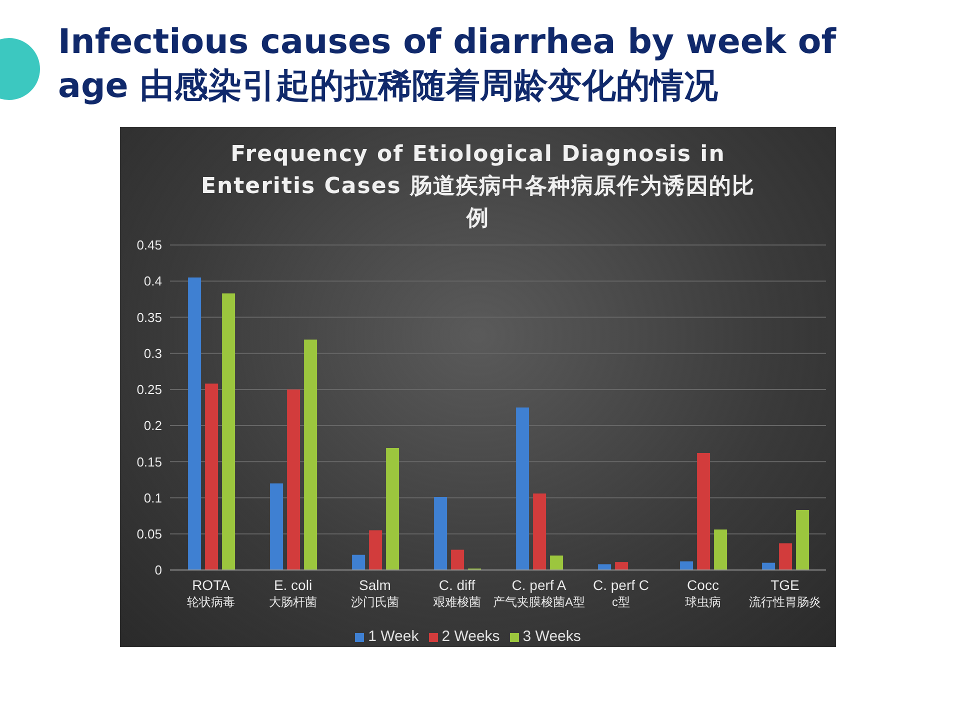 Image resolution: width=960 pixels, height=720 pixels. Describe the element at coordinates (153, 426) in the screenshot. I see `y-tick-label: 0.2` at that location.